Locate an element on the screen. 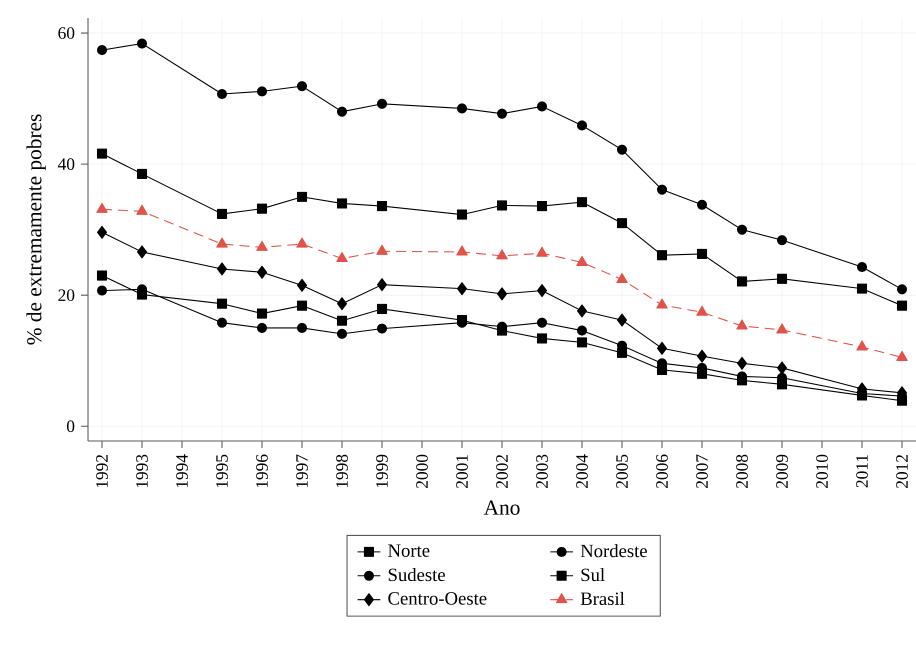 The image size is (916, 653). x-tick-label: 2010 is located at coordinates (822, 471).